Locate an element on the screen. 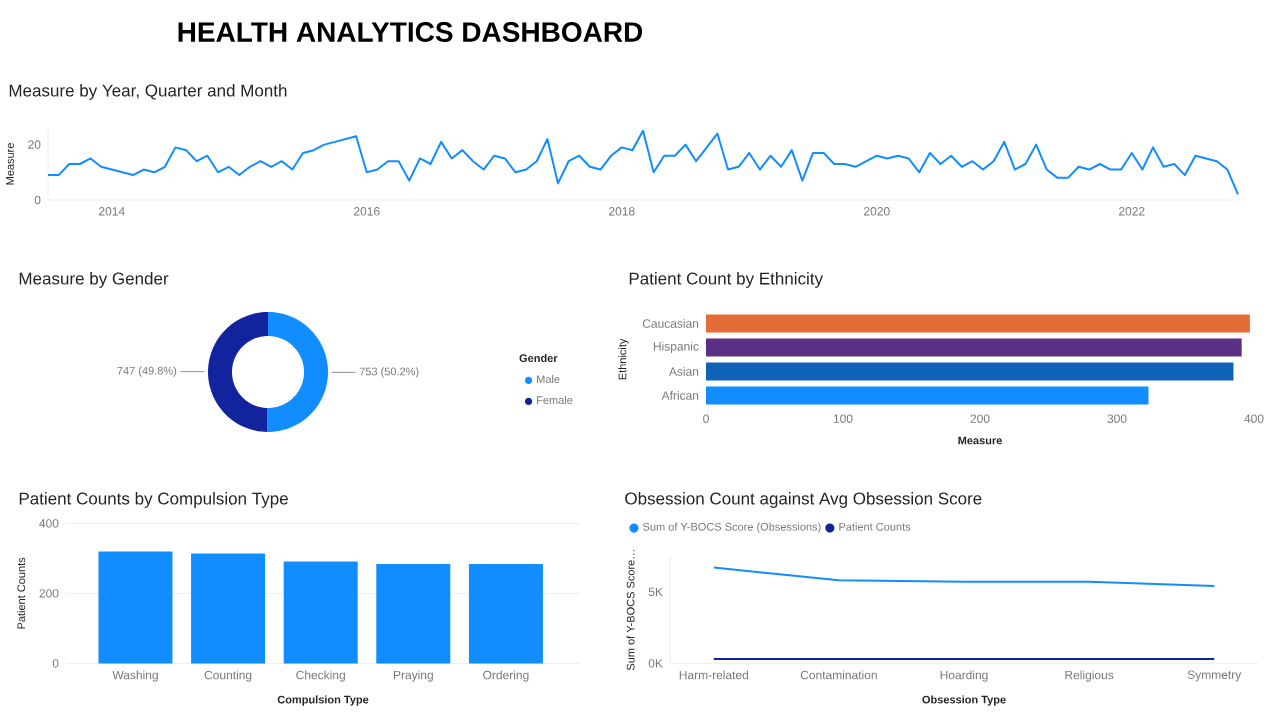 Image resolution: width=1280 pixels, height=720 pixels. chart-title: Patient Counts by Compulsion Type is located at coordinates (153, 500).